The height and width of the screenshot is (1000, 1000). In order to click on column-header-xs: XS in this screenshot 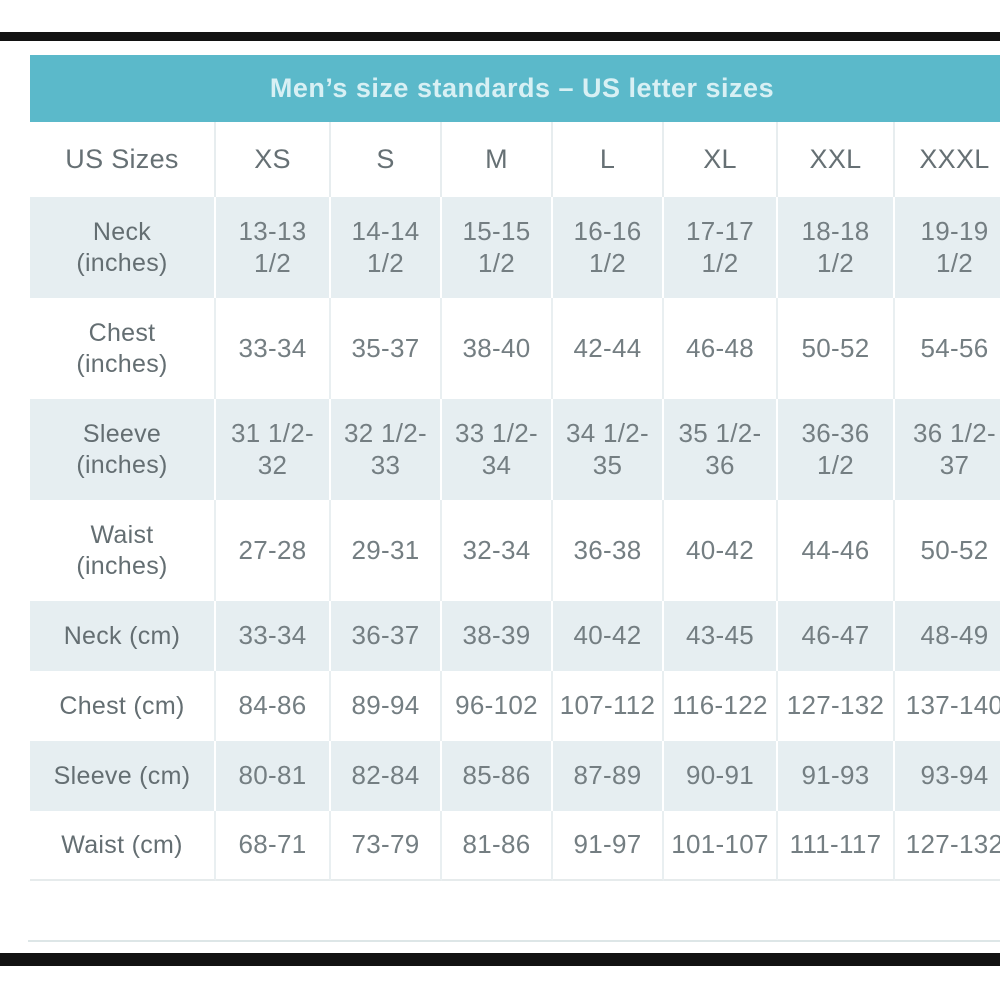, I will do `click(273, 159)`.